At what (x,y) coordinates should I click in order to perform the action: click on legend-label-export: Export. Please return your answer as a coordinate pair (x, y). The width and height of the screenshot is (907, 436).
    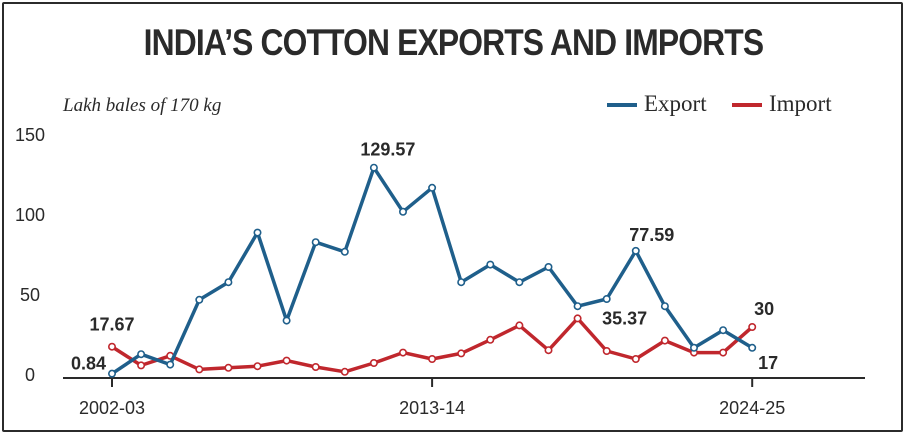
    Looking at the image, I should click on (675, 103).